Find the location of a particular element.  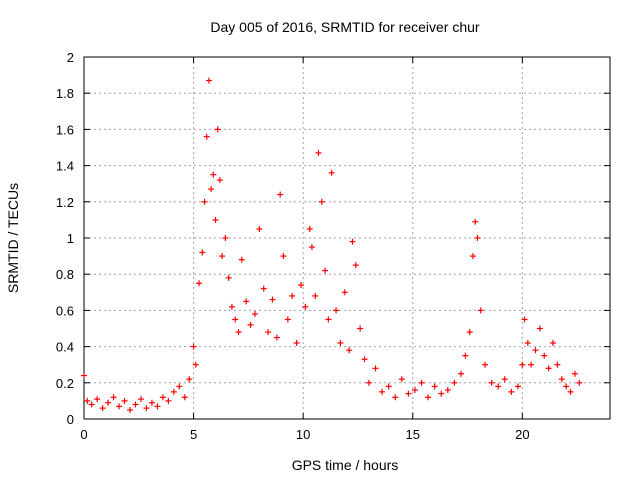

y-tick-label: 0.4 is located at coordinates (65, 347).